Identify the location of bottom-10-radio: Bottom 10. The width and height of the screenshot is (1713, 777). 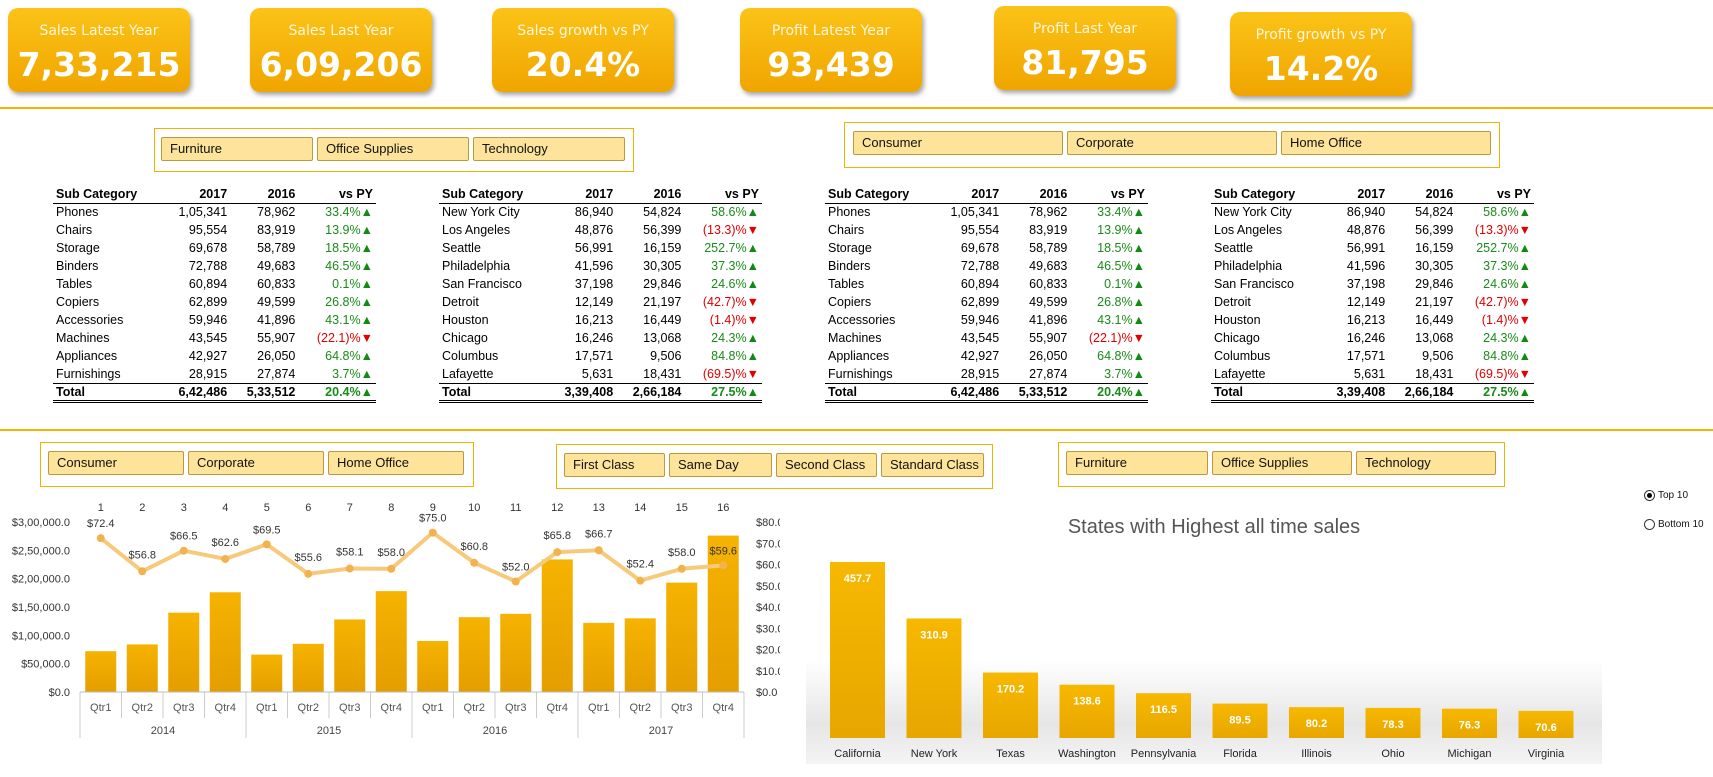
(1674, 524).